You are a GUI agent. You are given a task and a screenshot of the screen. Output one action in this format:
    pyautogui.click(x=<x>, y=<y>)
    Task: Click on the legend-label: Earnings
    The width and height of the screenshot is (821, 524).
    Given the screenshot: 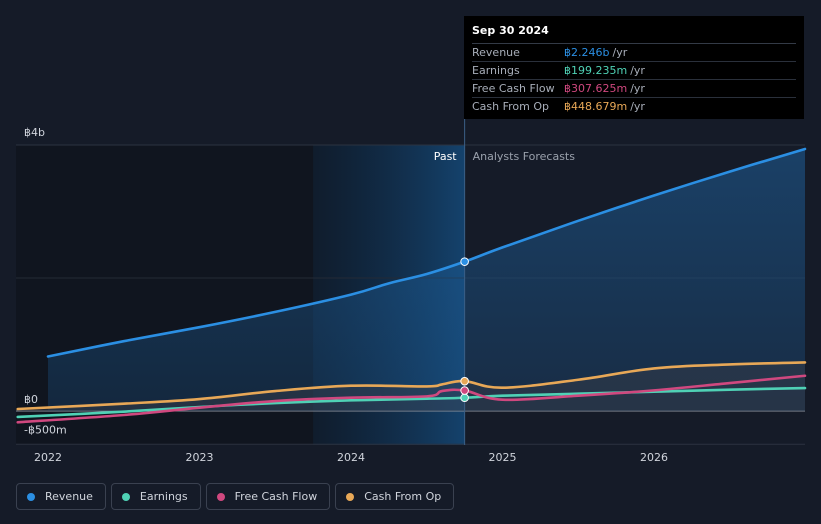 What is the action you would take?
    pyautogui.click(x=163, y=496)
    